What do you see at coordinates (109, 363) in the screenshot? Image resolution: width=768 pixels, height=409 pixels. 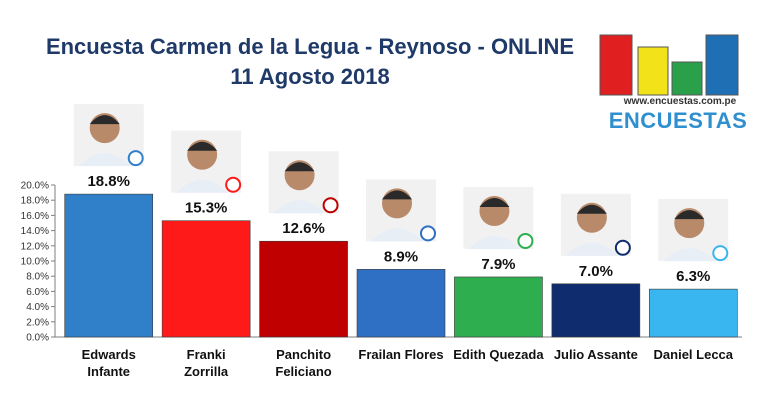 I see `x-tick-label: Edwards Infante` at bounding box center [109, 363].